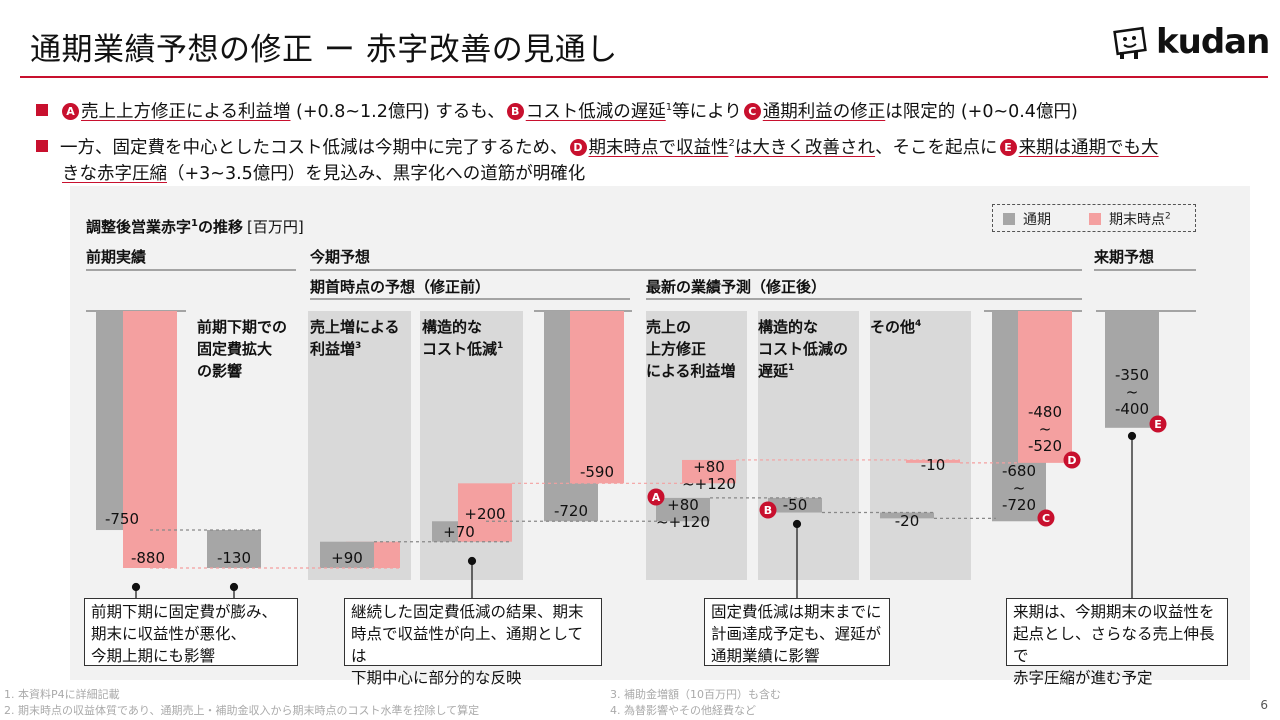 The width and height of the screenshot is (1280, 720). I want to click on legend-full-year-label: 通期, so click(1037, 220).